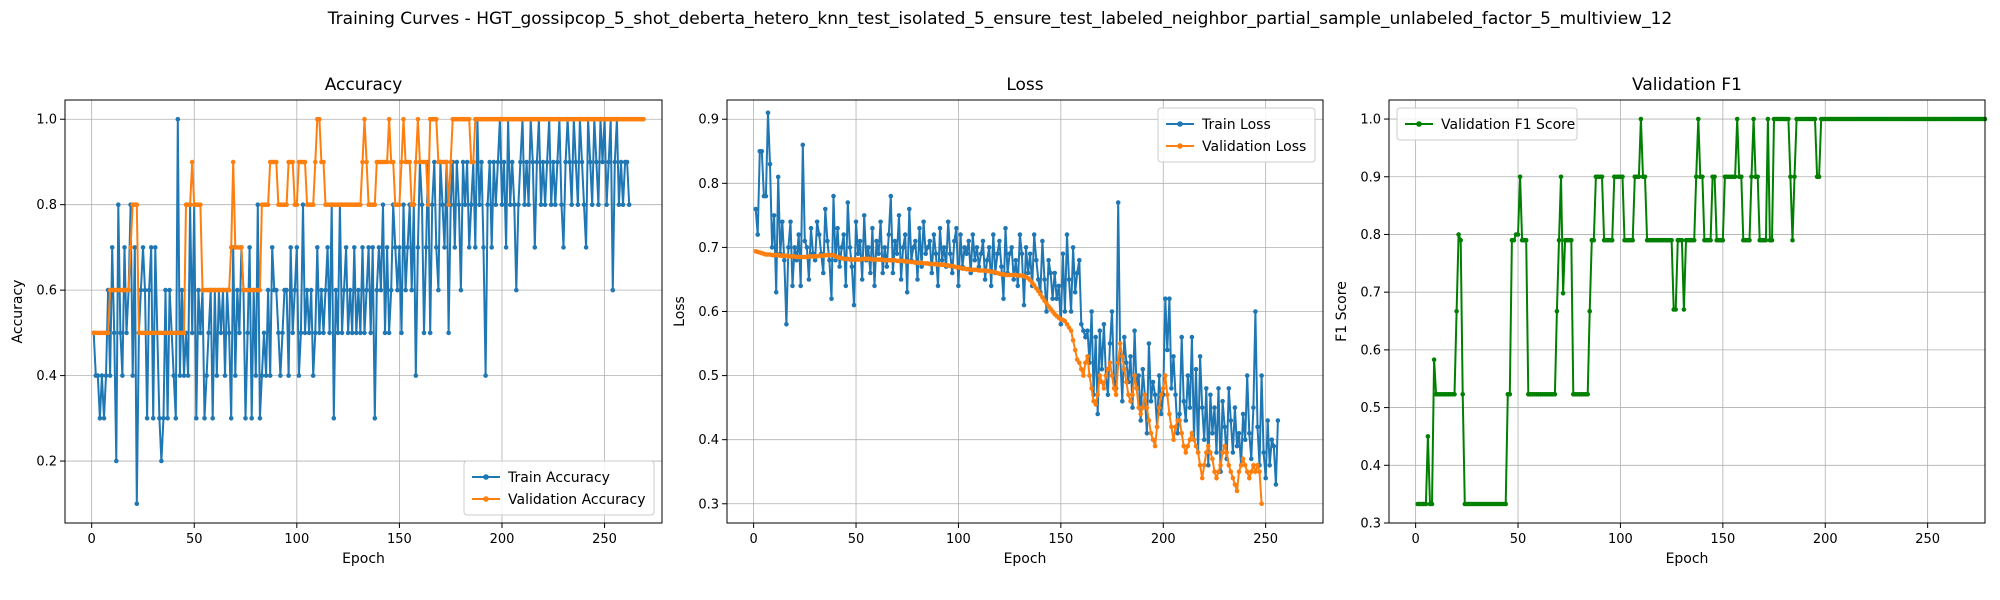 The height and width of the screenshot is (600, 2000). Describe the element at coordinates (1370, 177) in the screenshot. I see `y-tick-label: 0.9` at that location.